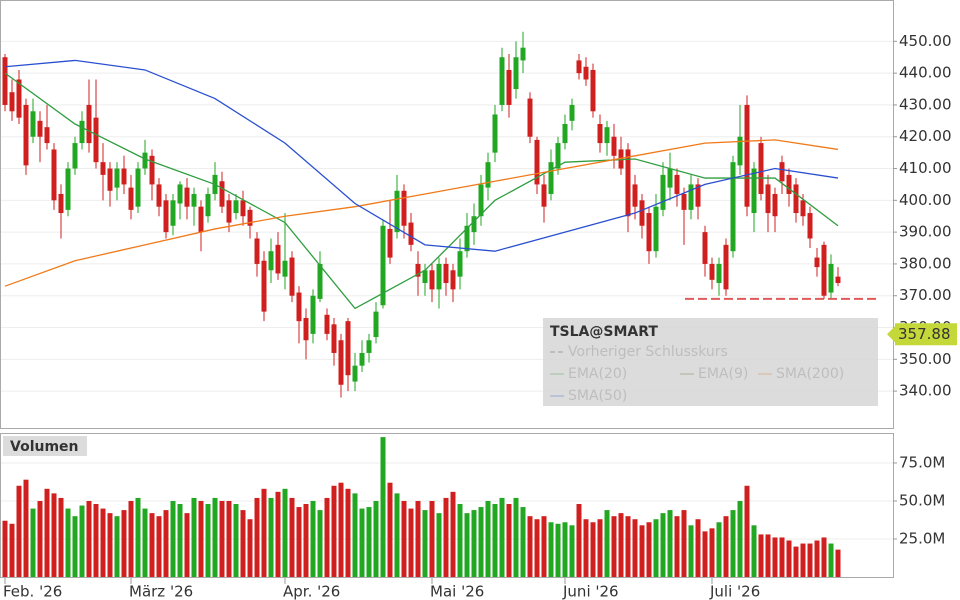  Describe the element at coordinates (604, 332) in the screenshot. I see `legend-title: TSLA@SMART` at that location.